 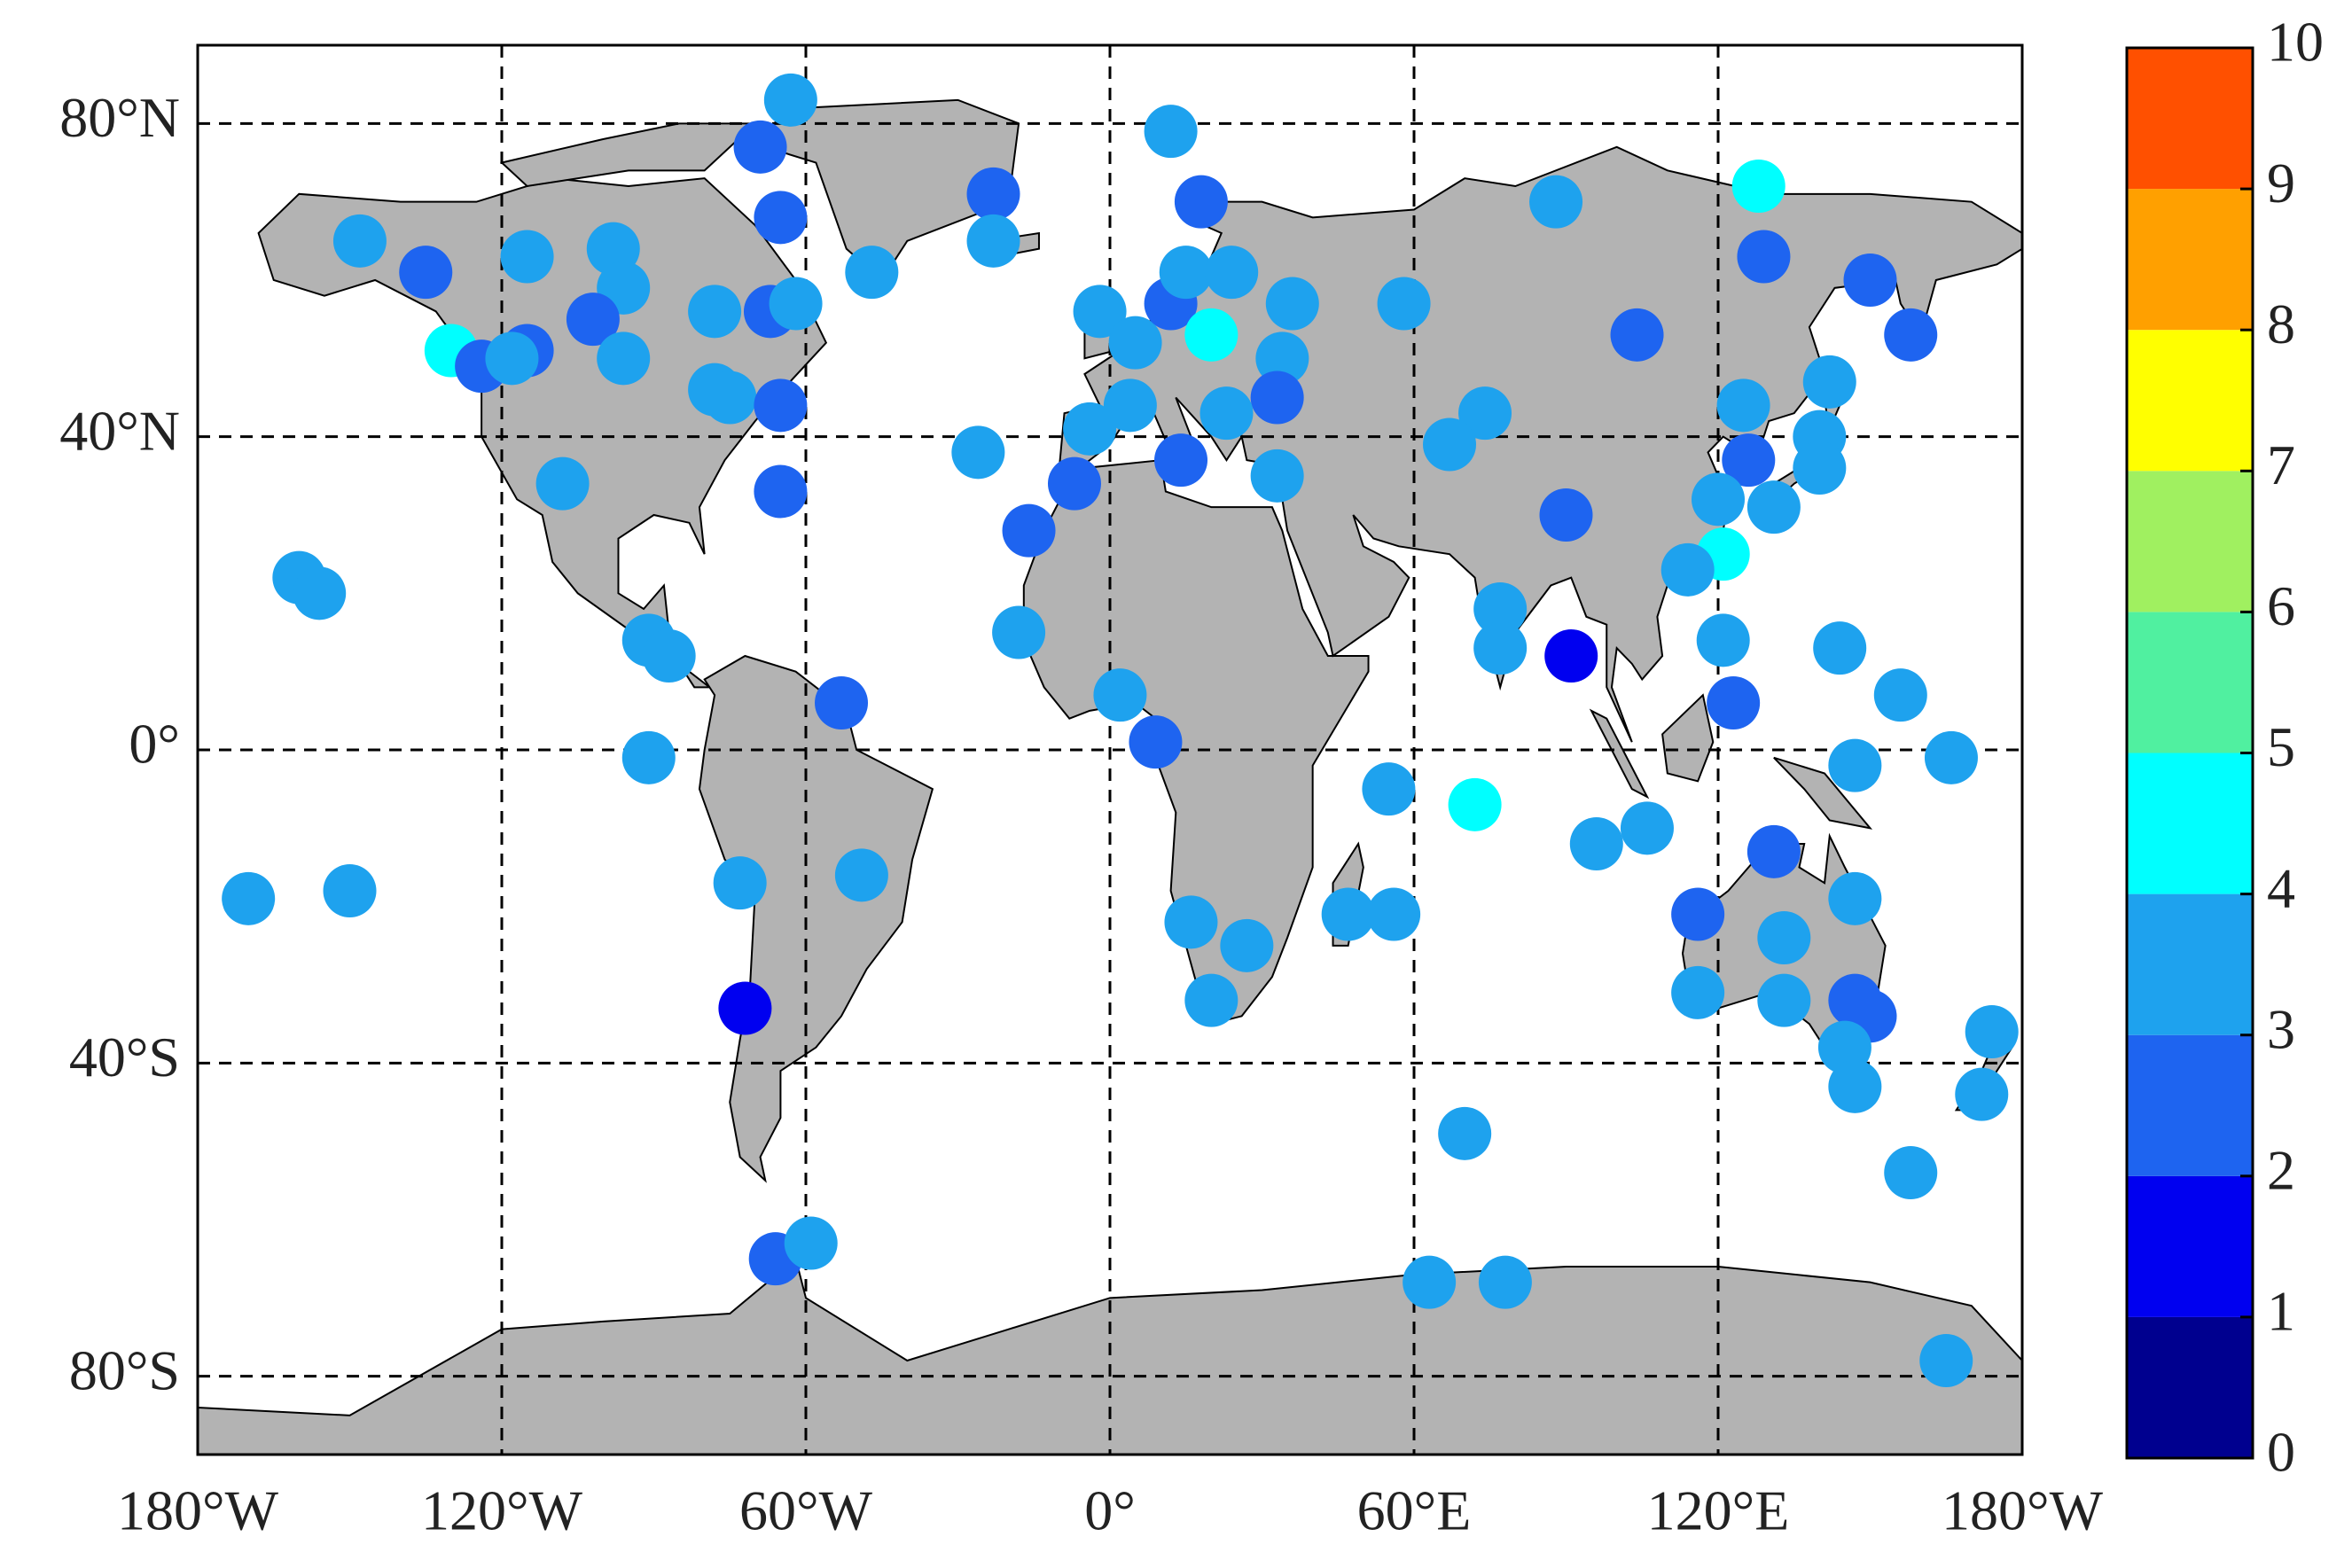 I want to click on x-tick-label: 60°W, so click(x=806, y=1510).